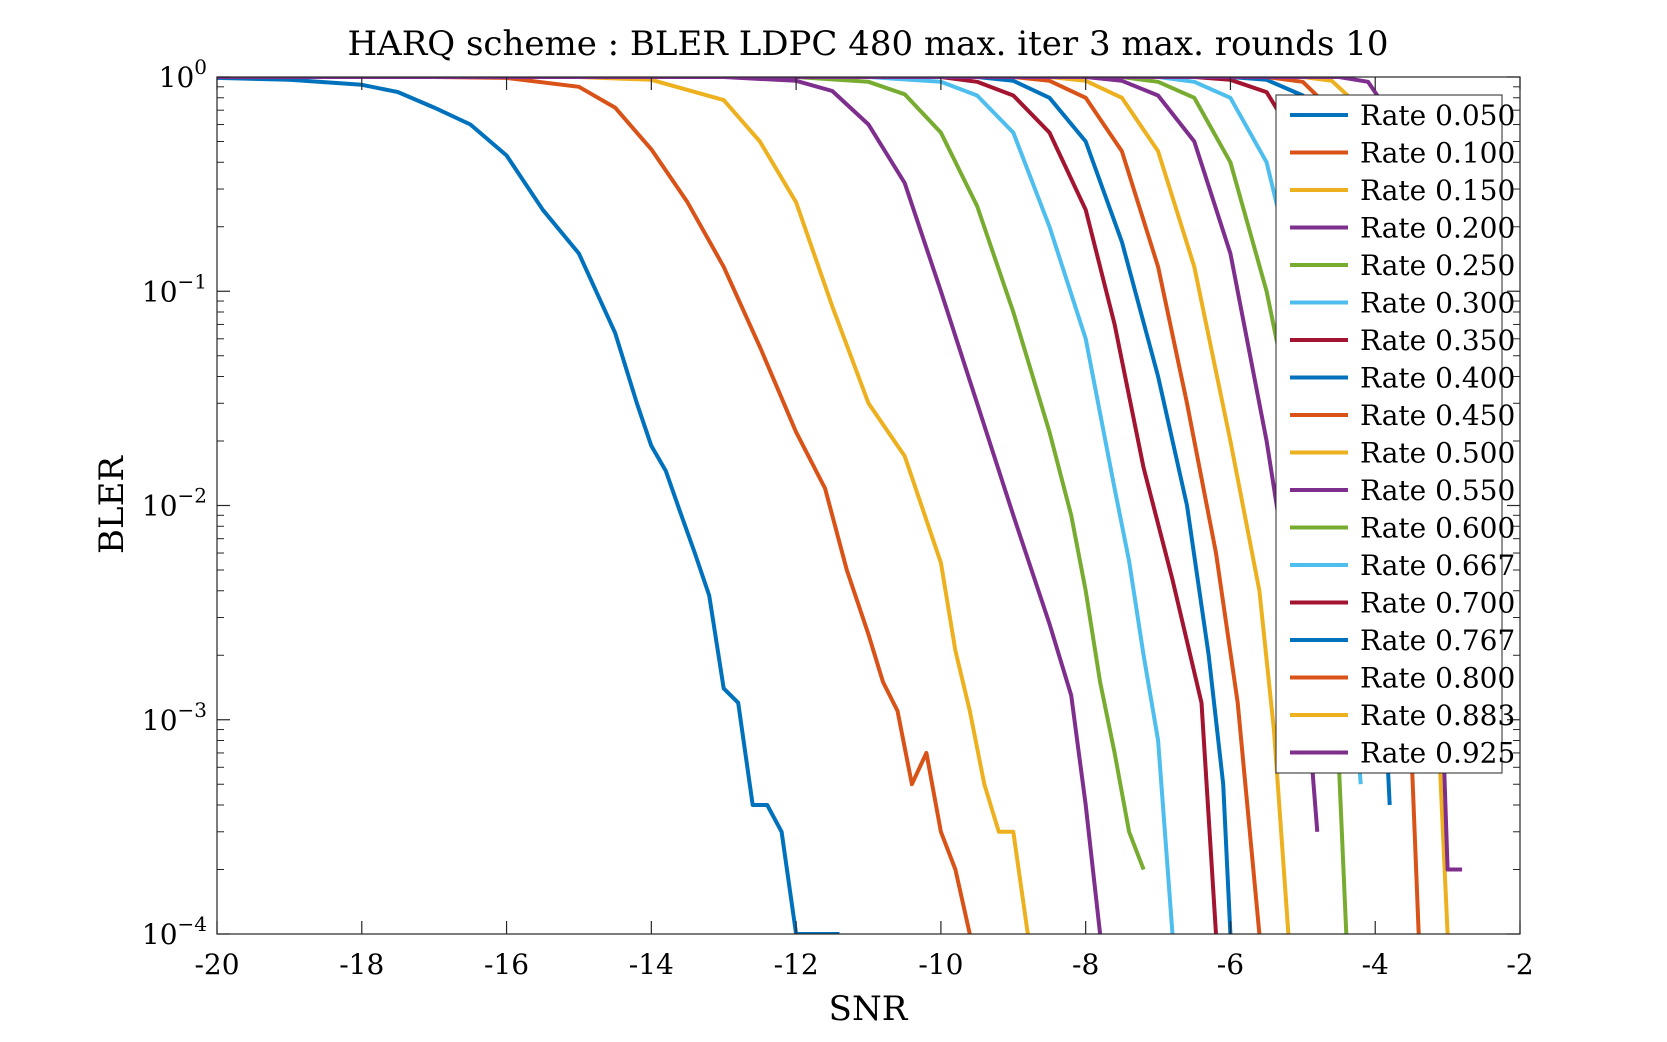  What do you see at coordinates (796, 964) in the screenshot?
I see `x-tick-label: -12` at bounding box center [796, 964].